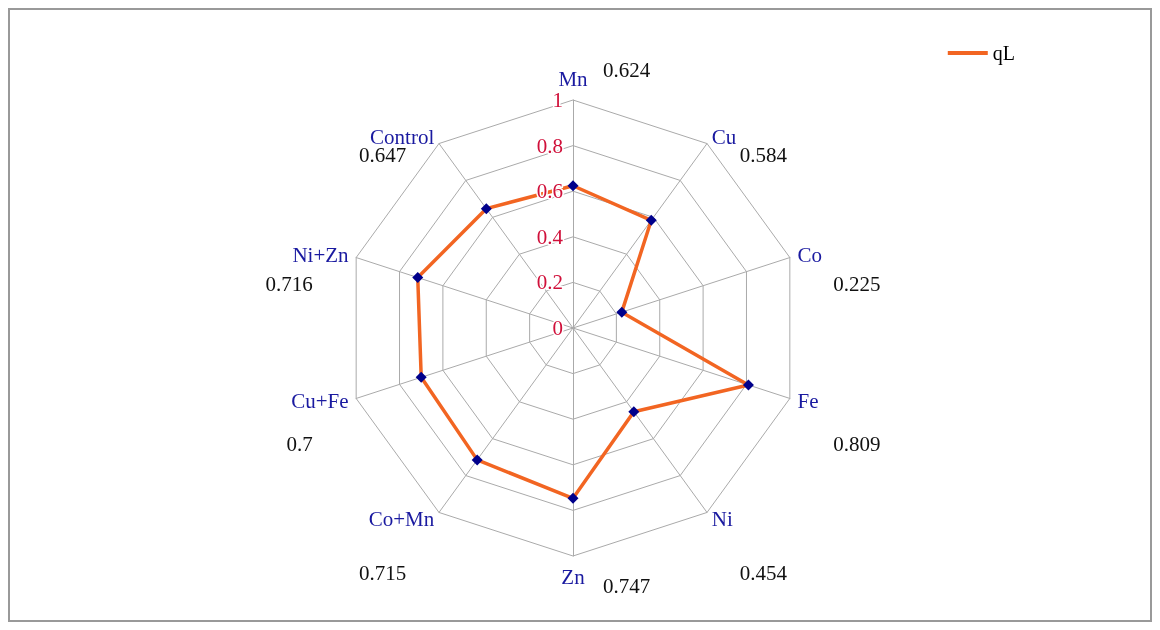  Describe the element at coordinates (320, 400) in the screenshot. I see `spoke-label: Cu+Fe` at that location.